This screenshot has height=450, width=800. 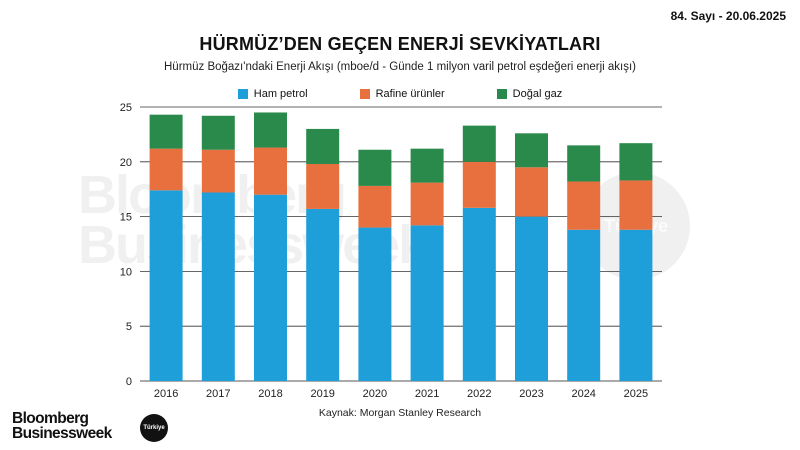 What do you see at coordinates (427, 165) in the screenshot?
I see `bar-gas-2021` at bounding box center [427, 165].